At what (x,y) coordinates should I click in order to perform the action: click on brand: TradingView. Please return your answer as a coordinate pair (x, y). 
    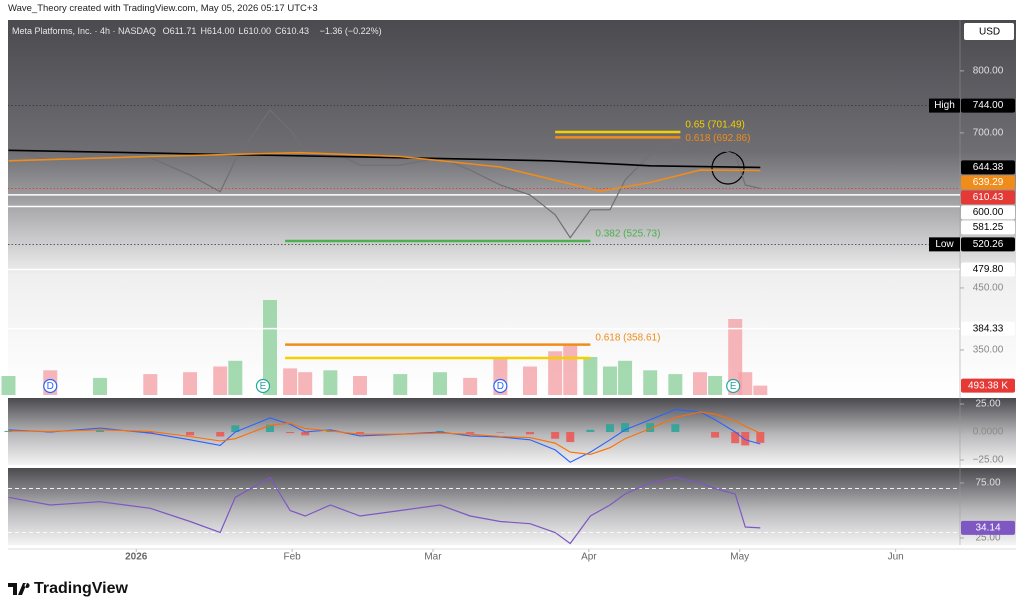
    Looking at the image, I should click on (68, 589).